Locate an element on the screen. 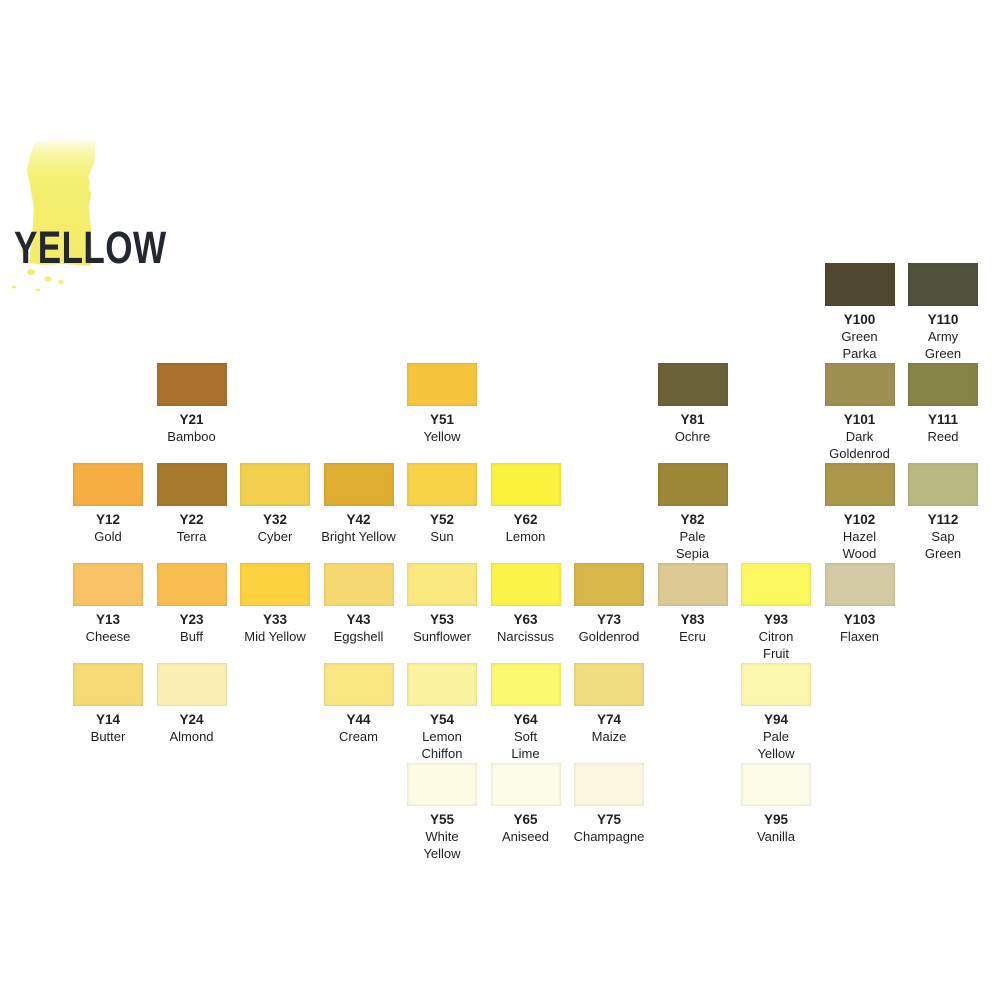 The width and height of the screenshot is (1000, 1000). swatch-code: Y65 is located at coordinates (525, 819).